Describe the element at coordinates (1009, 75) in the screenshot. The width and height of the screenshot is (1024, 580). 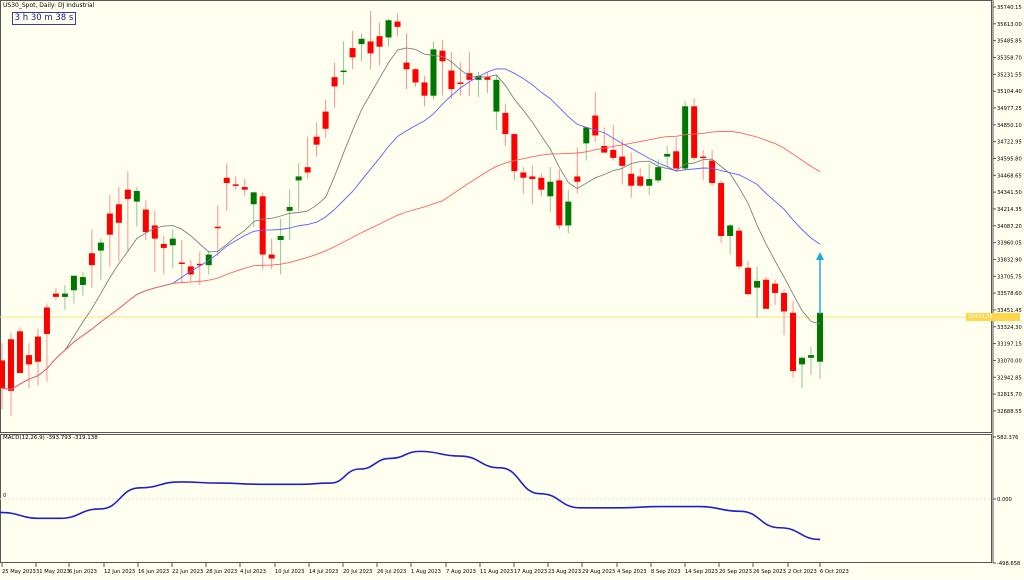
I see `svg-text: 35231.55` at that location.